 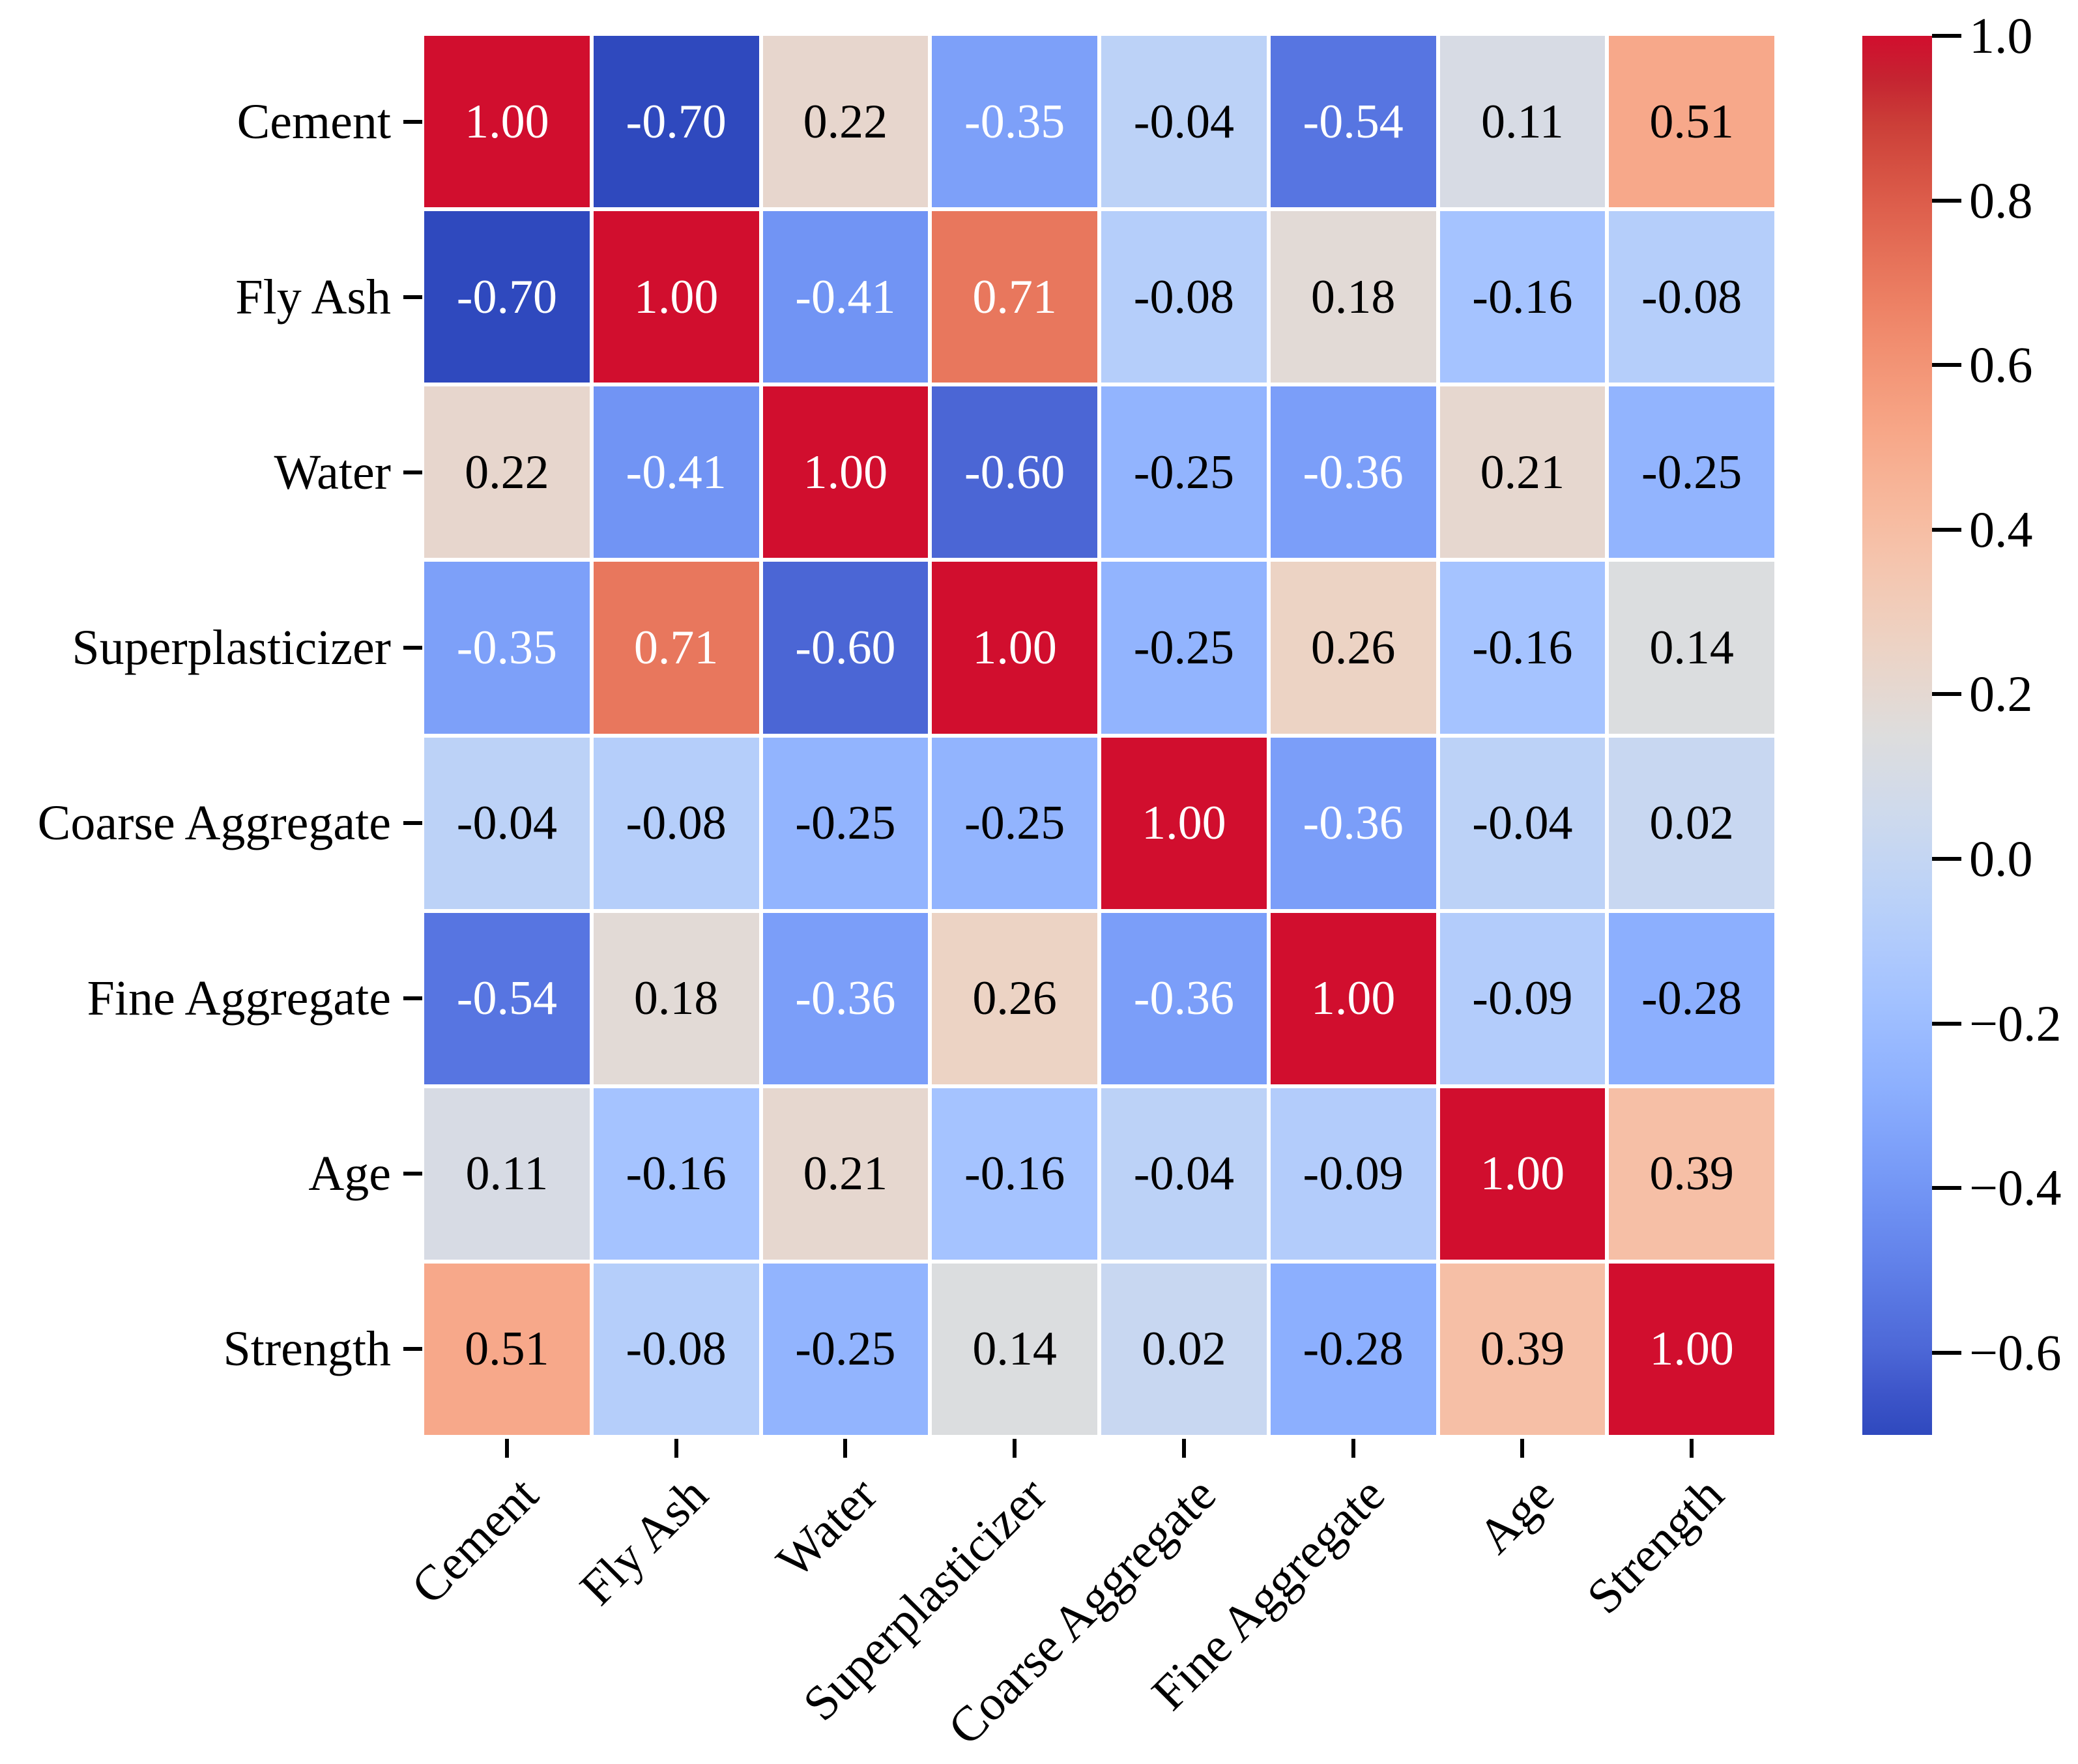 I want to click on cell-value: -0.70, so click(x=506, y=297).